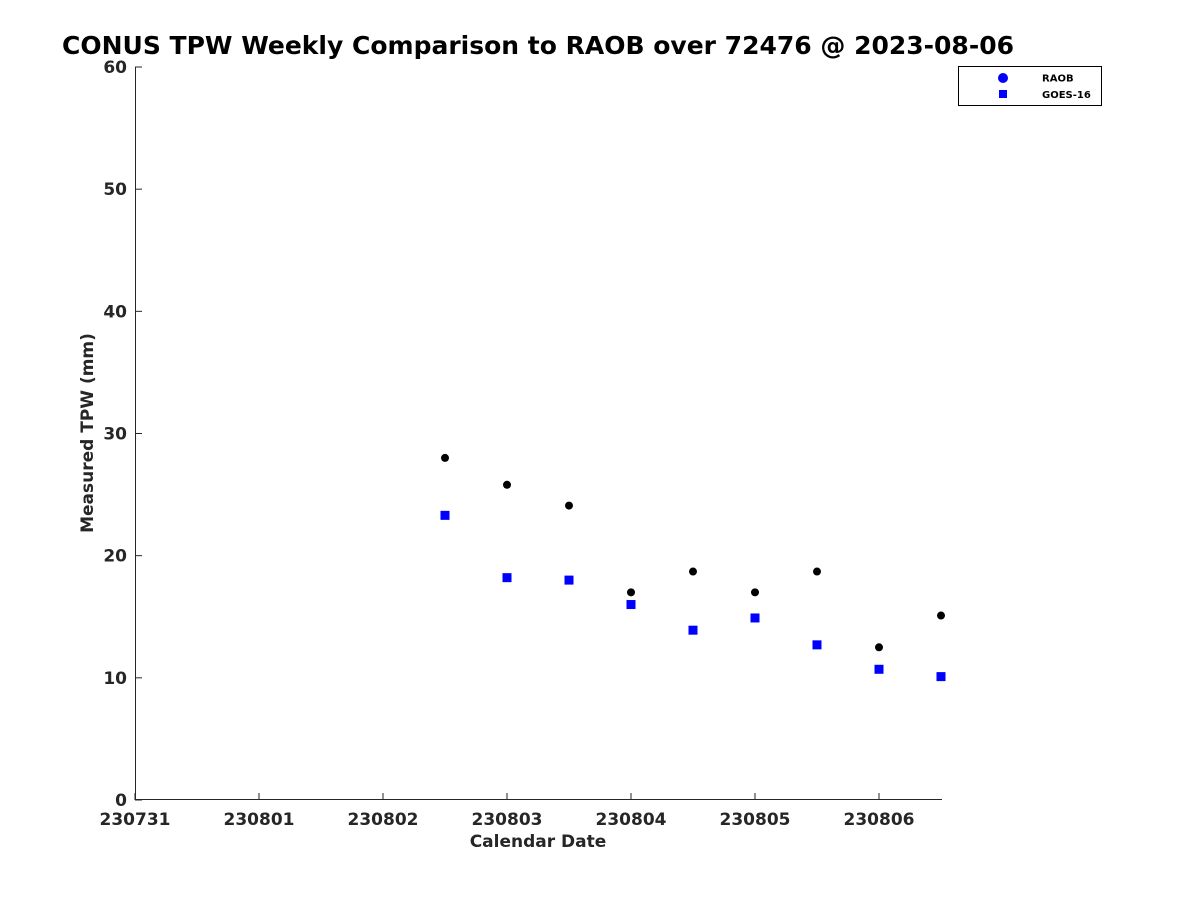  I want to click on legend-goes-label: GOES-16, so click(1066, 95).